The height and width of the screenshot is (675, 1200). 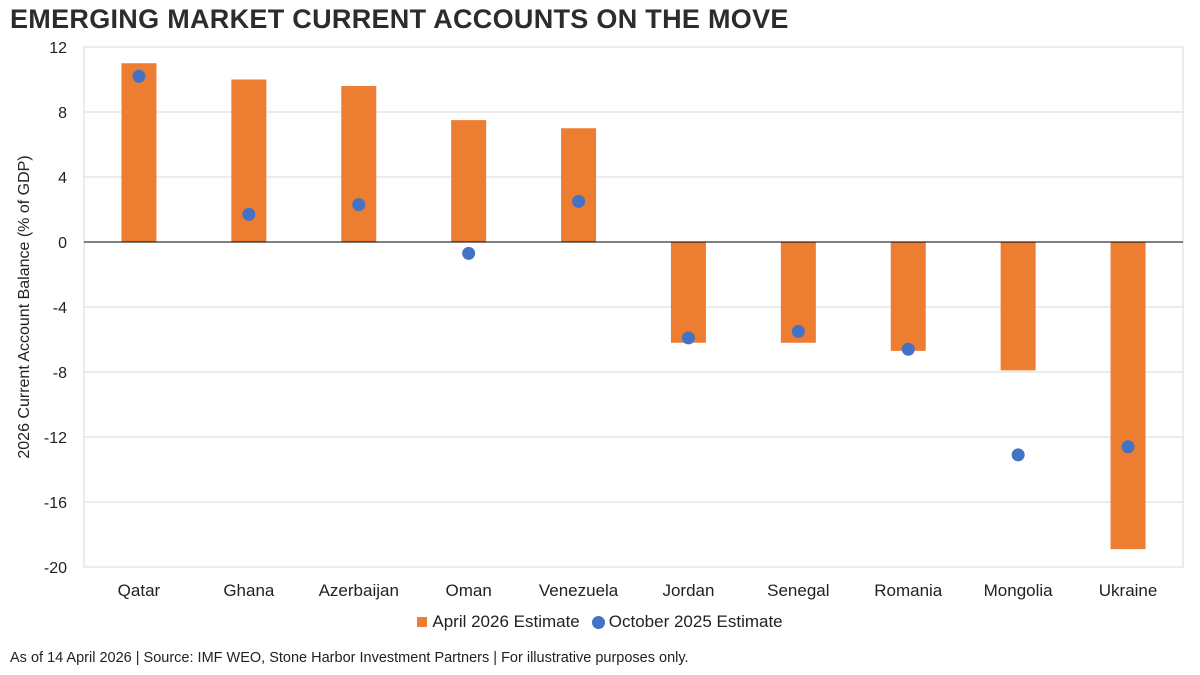 I want to click on dot-ghana, so click(x=249, y=214).